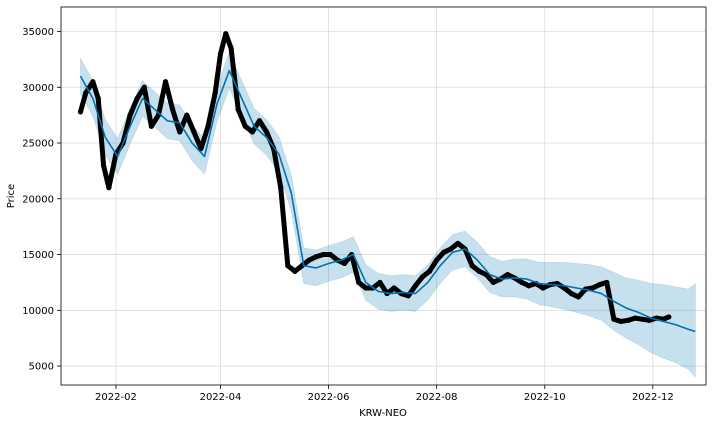 The image size is (712, 428). What do you see at coordinates (383, 413) in the screenshot?
I see `x-axis-label: KRW-NEO` at bounding box center [383, 413].